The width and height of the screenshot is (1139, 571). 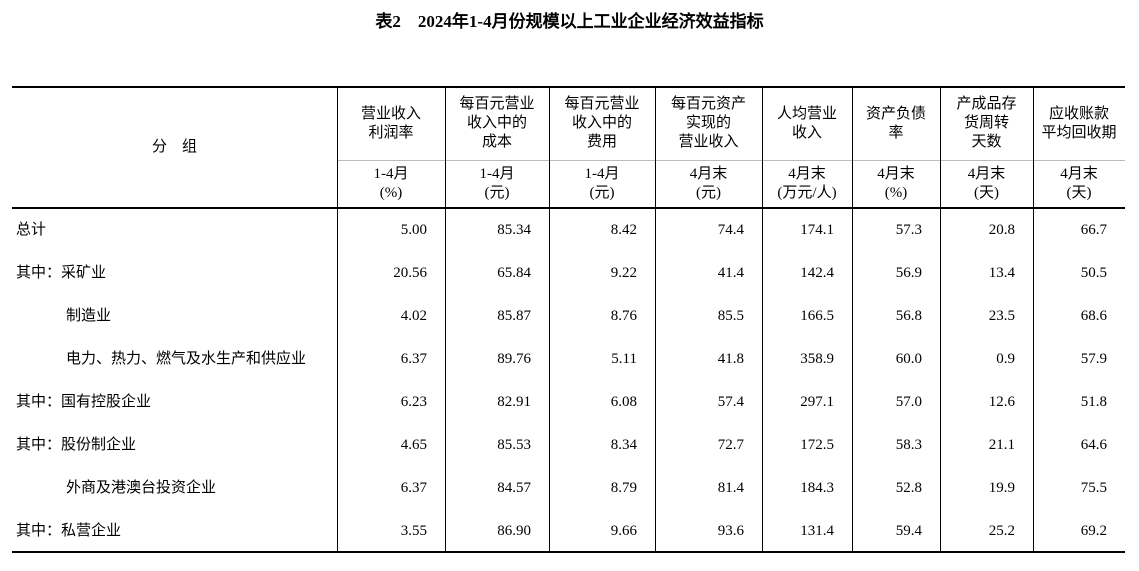 I want to click on row-label: 其中：股份制企业, so click(x=76, y=444).